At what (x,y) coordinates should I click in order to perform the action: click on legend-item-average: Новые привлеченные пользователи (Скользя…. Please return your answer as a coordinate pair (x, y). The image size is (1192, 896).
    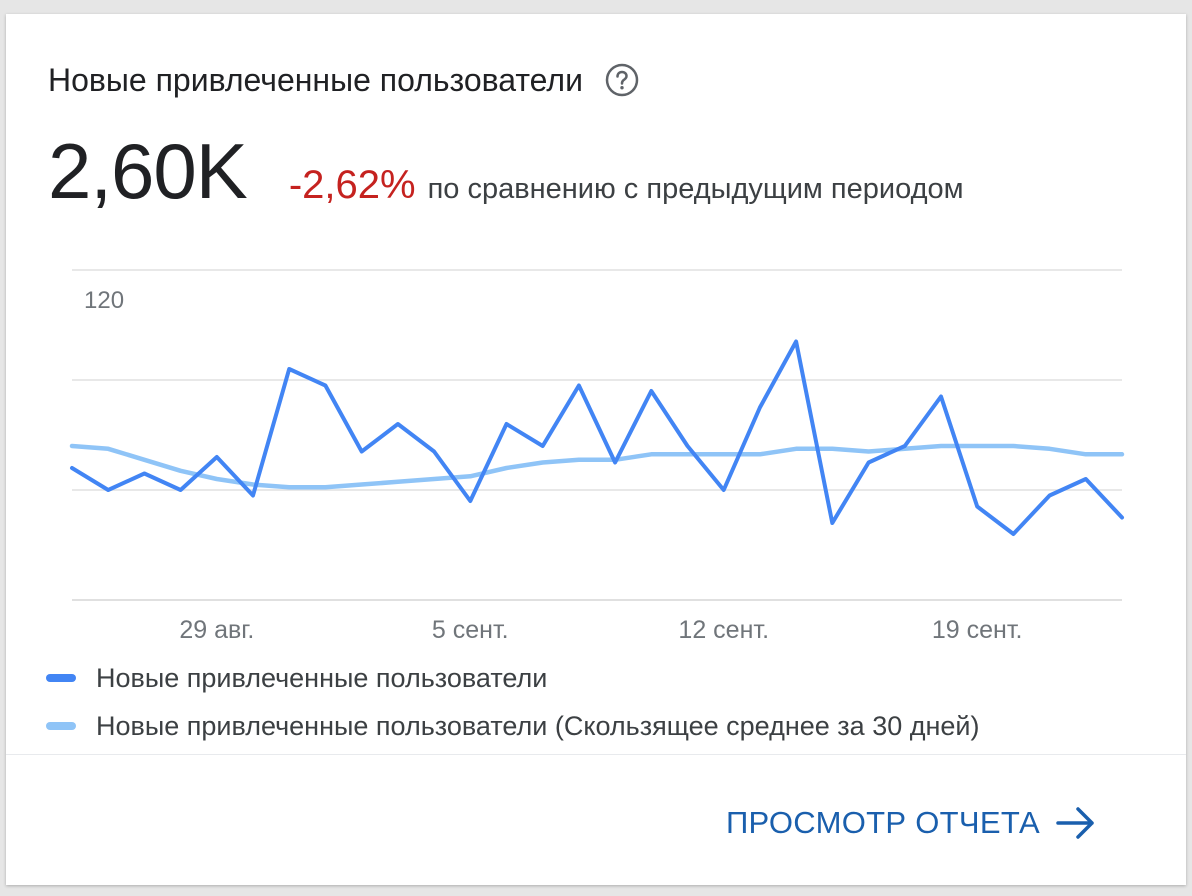
    Looking at the image, I should click on (513, 726).